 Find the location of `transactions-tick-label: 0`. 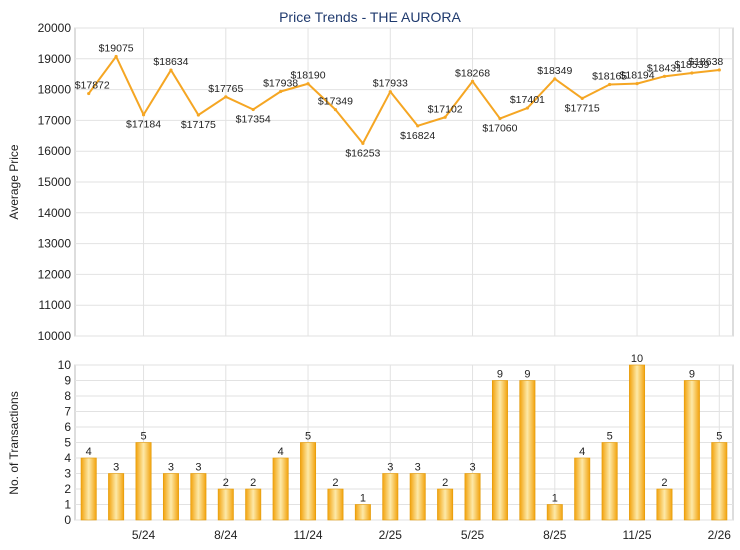

transactions-tick-label: 0 is located at coordinates (67, 520).